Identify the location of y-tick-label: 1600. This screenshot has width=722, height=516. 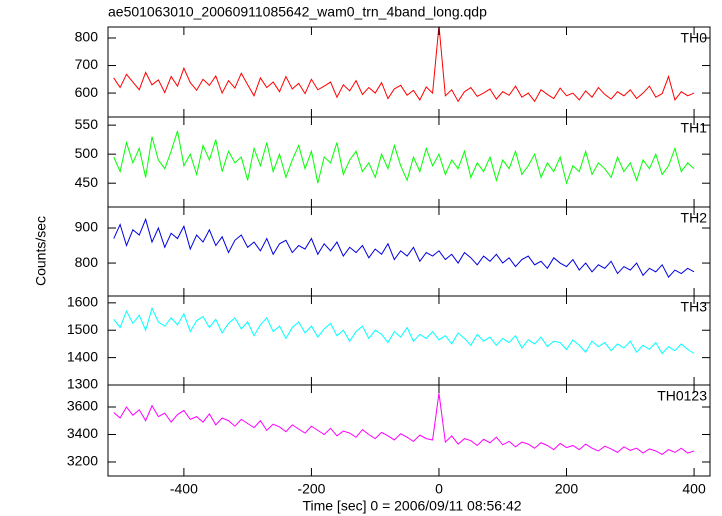
(82, 302).